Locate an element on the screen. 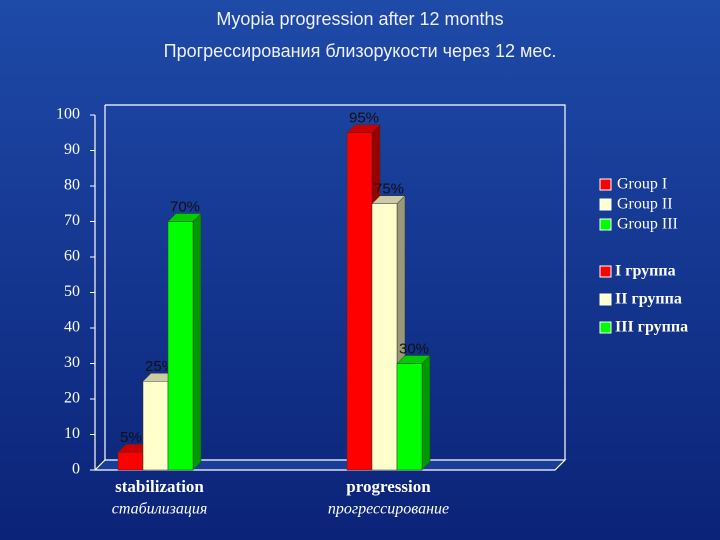 The image size is (720, 540). legend-label: Group III is located at coordinates (647, 224).